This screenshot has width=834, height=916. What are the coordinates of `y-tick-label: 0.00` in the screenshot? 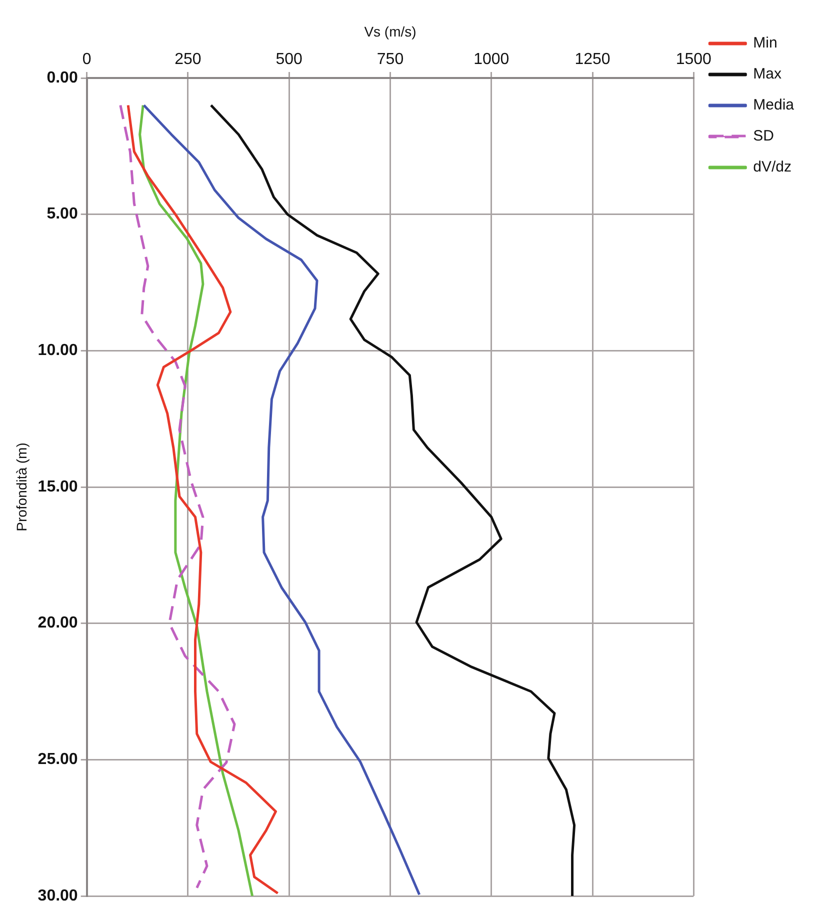 It's located at (62, 77).